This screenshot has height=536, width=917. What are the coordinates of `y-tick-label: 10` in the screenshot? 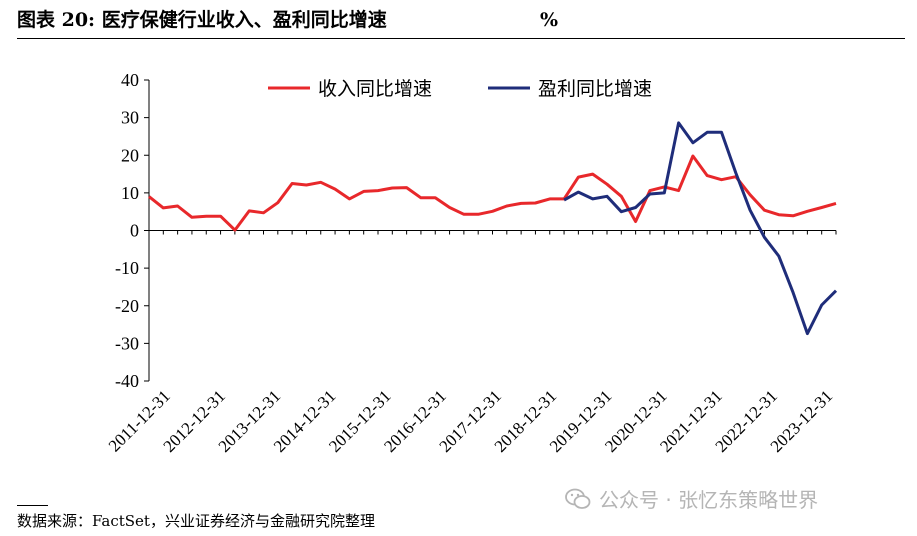 It's located at (130, 193).